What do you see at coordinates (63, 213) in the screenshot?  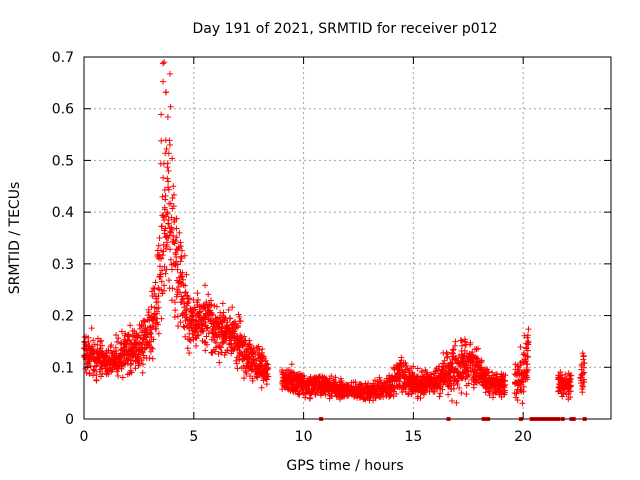 I see `y-tick-label: 0.4` at bounding box center [63, 213].